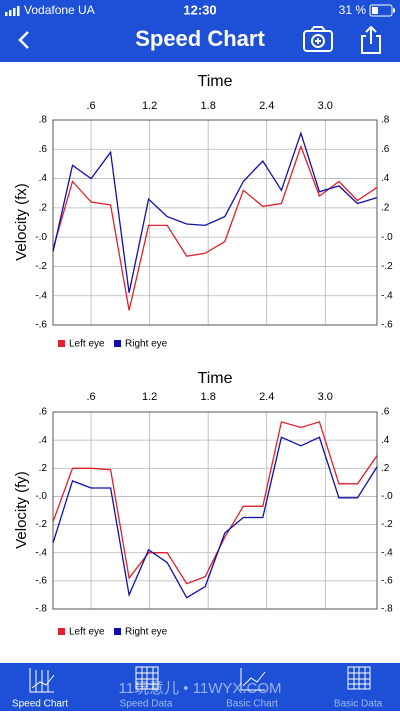 The image size is (400, 716). Describe the element at coordinates (387, 609) in the screenshot. I see `y-tick-label-right: -.8` at that location.